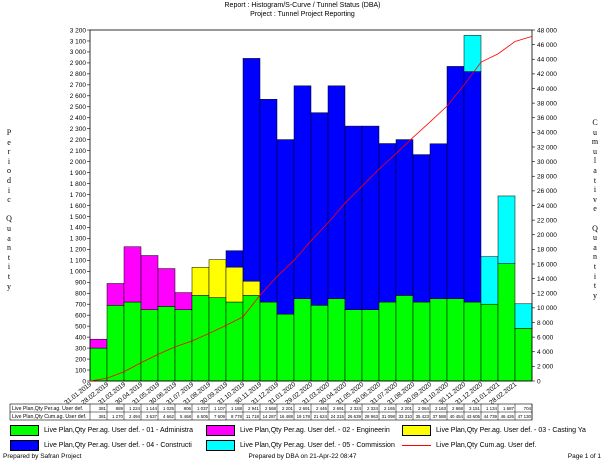  I want to click on table-cell: 889, so click(120, 408).